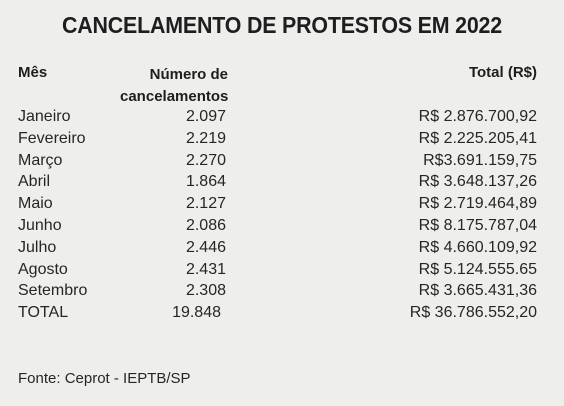 This screenshot has width=564, height=406. Describe the element at coordinates (33, 72) in the screenshot. I see `column-header-month: Mês` at that location.